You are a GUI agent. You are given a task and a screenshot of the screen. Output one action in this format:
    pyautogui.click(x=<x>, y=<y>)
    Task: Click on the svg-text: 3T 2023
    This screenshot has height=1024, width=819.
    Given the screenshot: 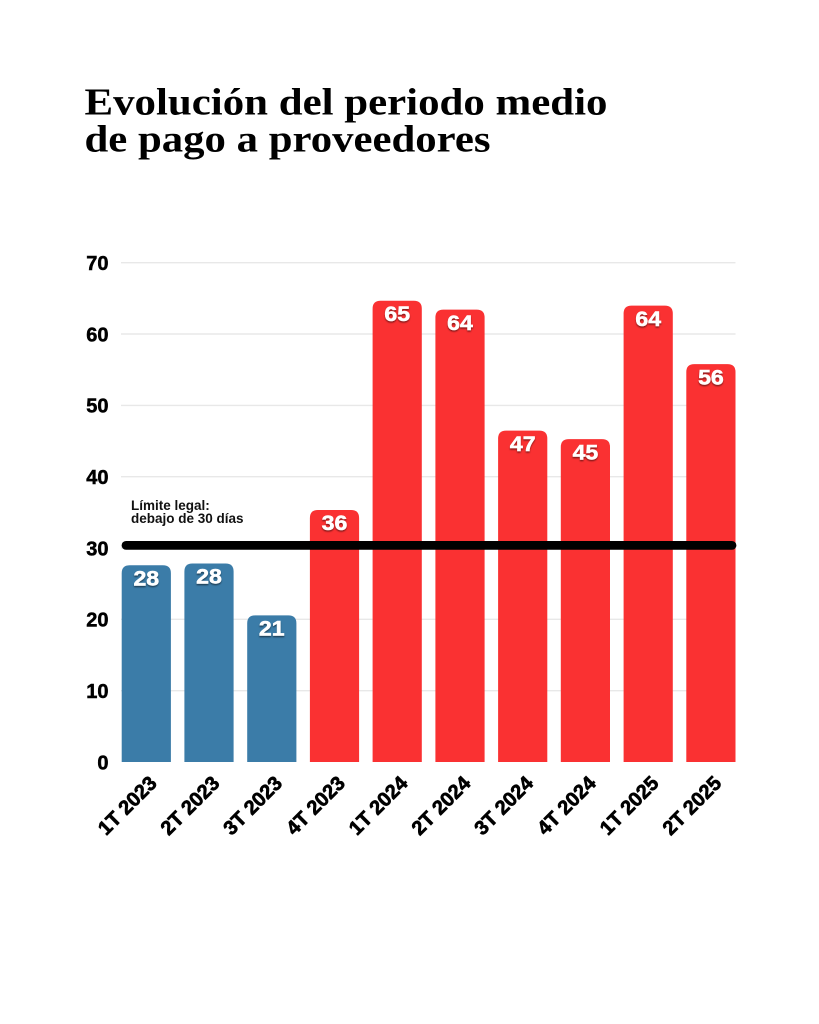 What is the action you would take?
    pyautogui.click(x=252, y=805)
    